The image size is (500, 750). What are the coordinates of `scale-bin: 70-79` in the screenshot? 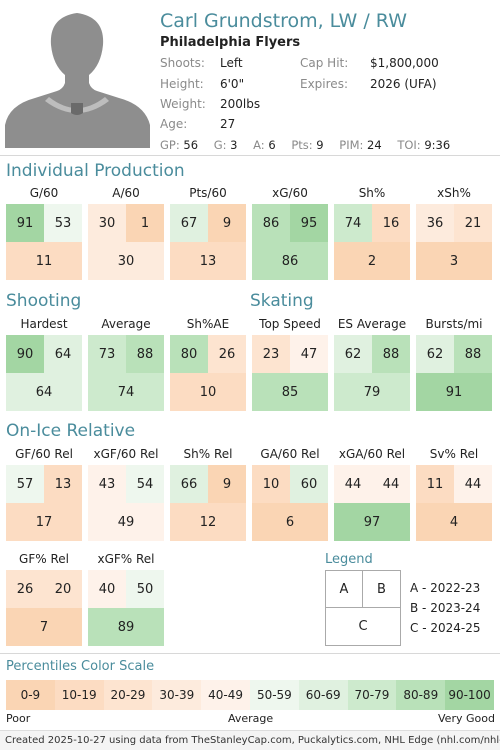 It's located at (372, 695).